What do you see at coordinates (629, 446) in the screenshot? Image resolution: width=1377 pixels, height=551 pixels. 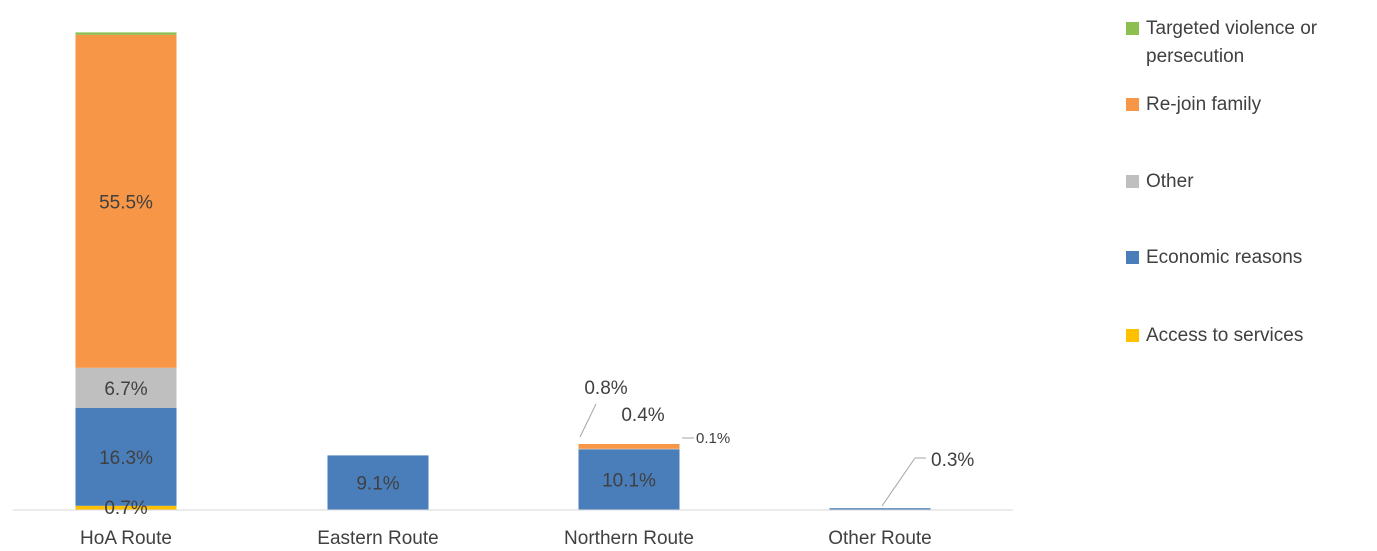 I see `bar-northern-route-re-join-family` at bounding box center [629, 446].